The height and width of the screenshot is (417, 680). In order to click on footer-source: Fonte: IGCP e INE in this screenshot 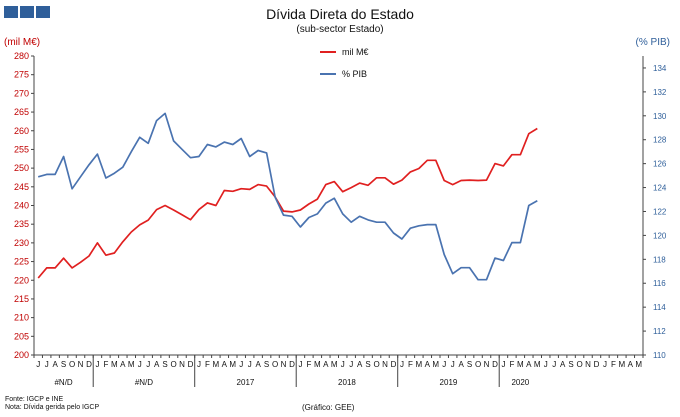, I will do `click(34, 399)`.